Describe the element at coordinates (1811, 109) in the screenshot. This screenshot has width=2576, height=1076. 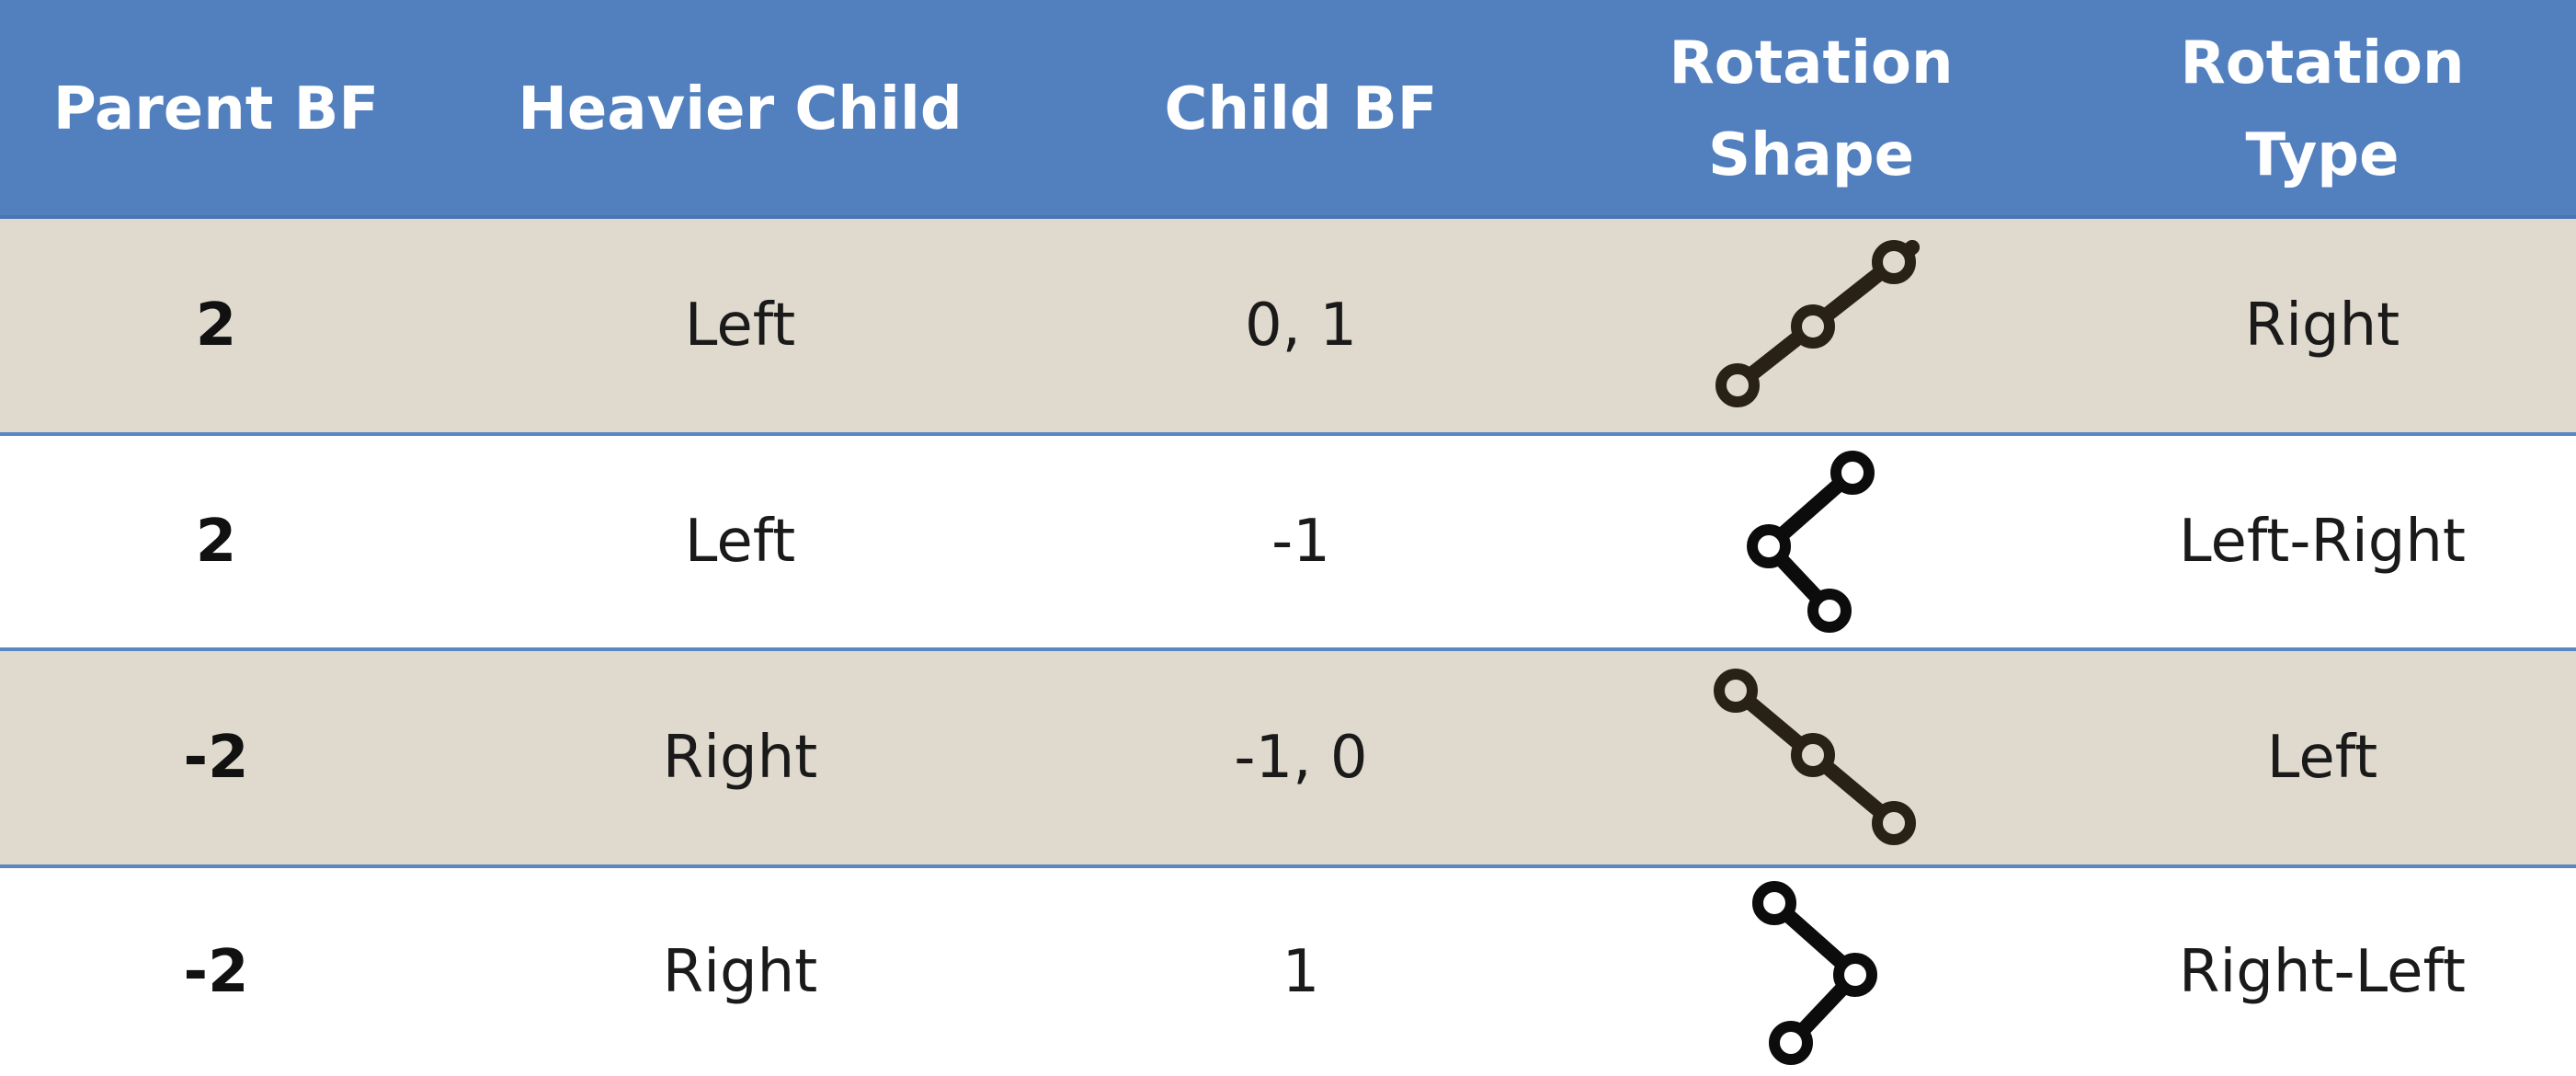
I see `header-rotation-shape: Rotation Shape` at that location.